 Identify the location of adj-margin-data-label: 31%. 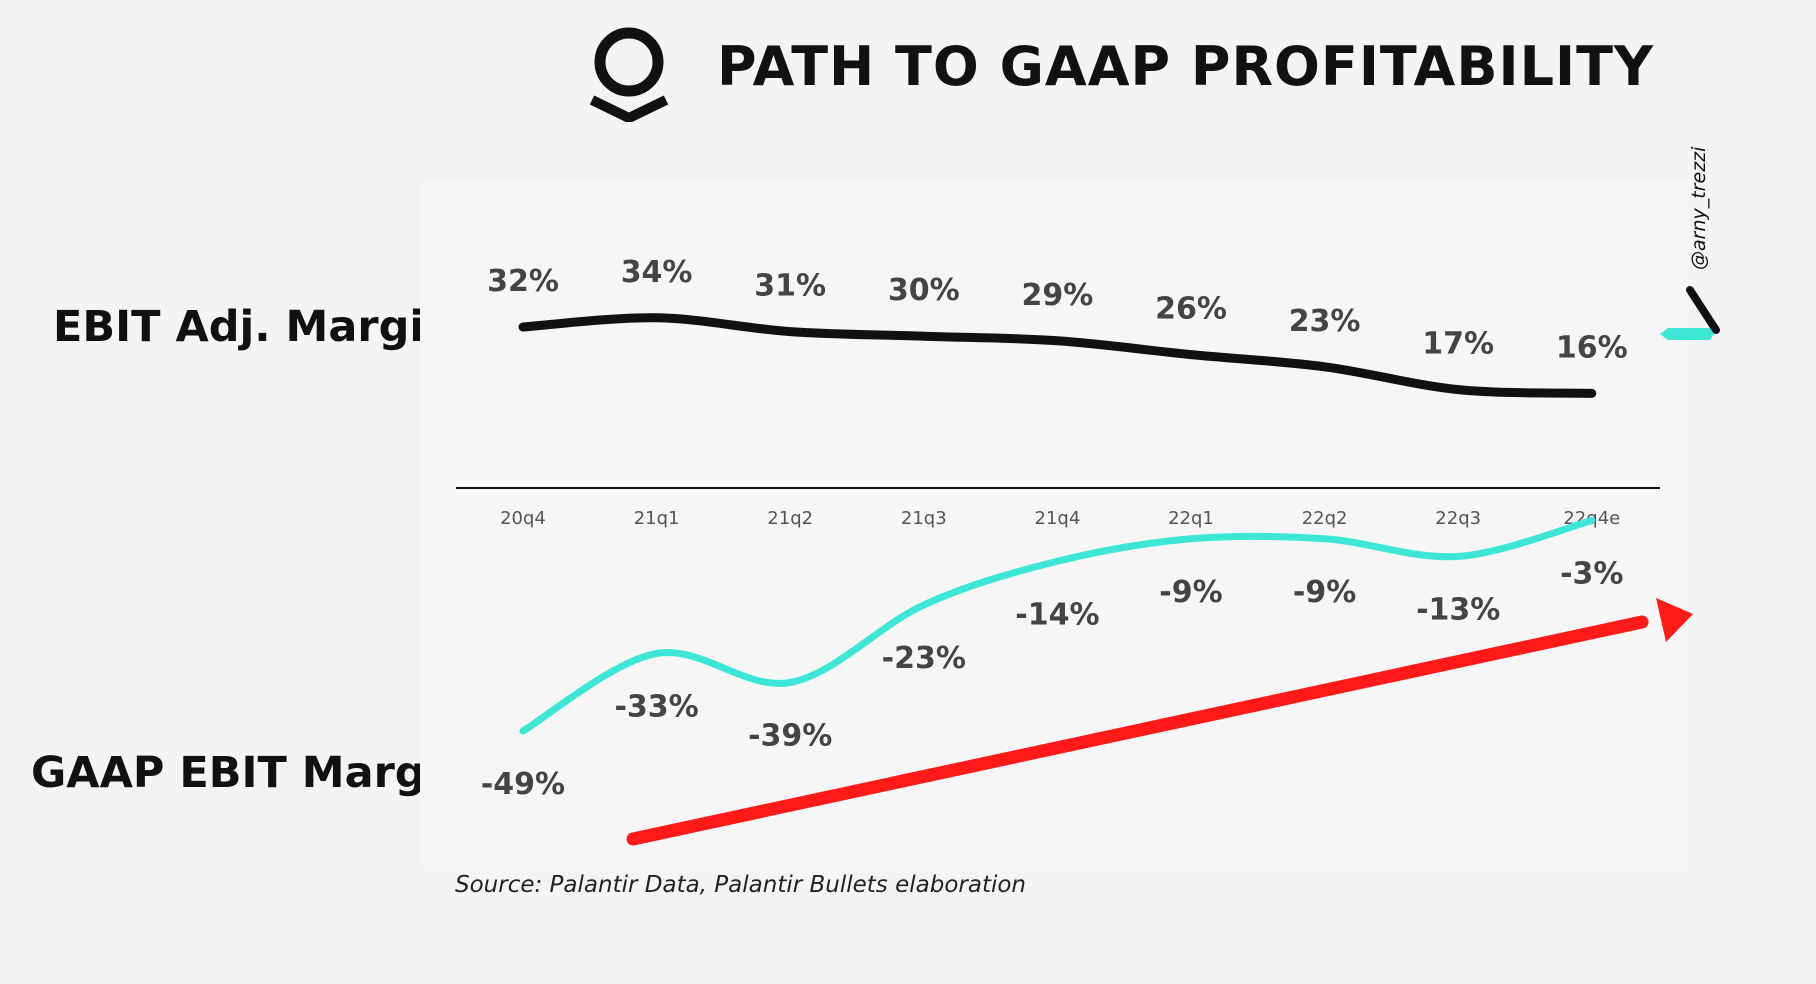
(790, 286).